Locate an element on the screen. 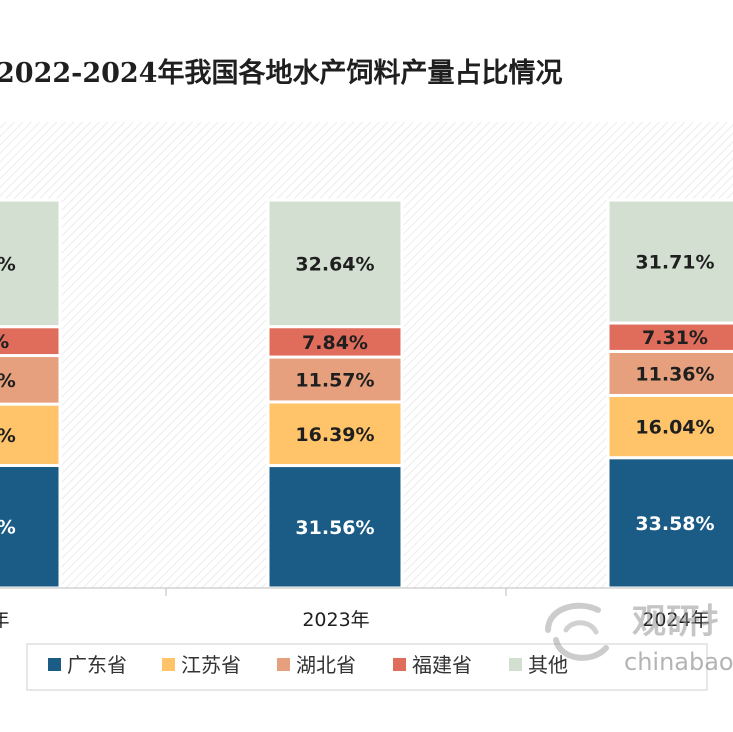  legend-box is located at coordinates (367, 667).